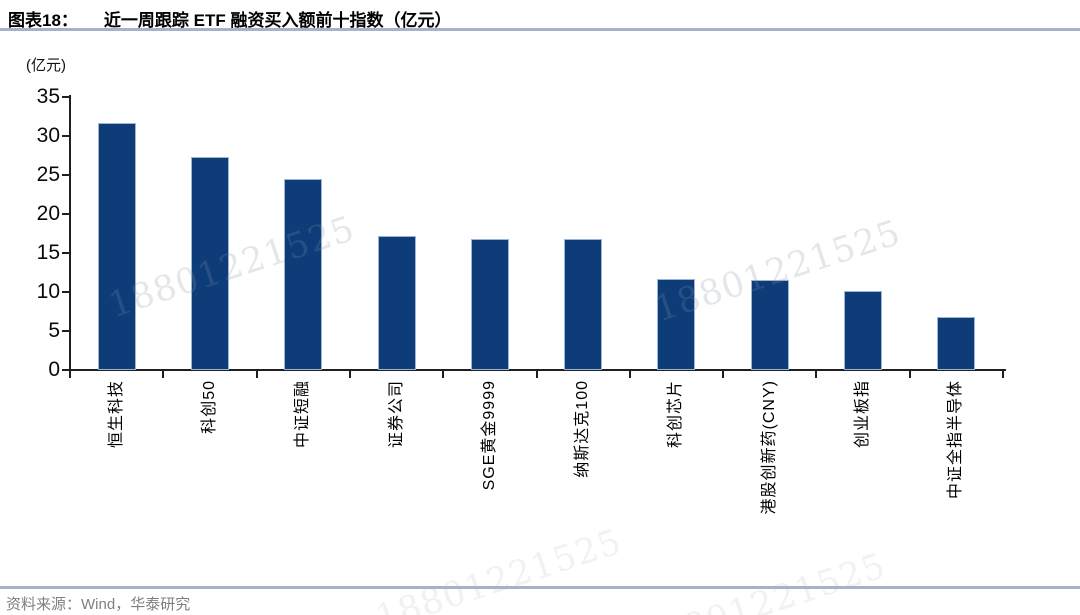 The image size is (1080, 615). Describe the element at coordinates (540, 587) in the screenshot. I see `footer-rule` at that location.